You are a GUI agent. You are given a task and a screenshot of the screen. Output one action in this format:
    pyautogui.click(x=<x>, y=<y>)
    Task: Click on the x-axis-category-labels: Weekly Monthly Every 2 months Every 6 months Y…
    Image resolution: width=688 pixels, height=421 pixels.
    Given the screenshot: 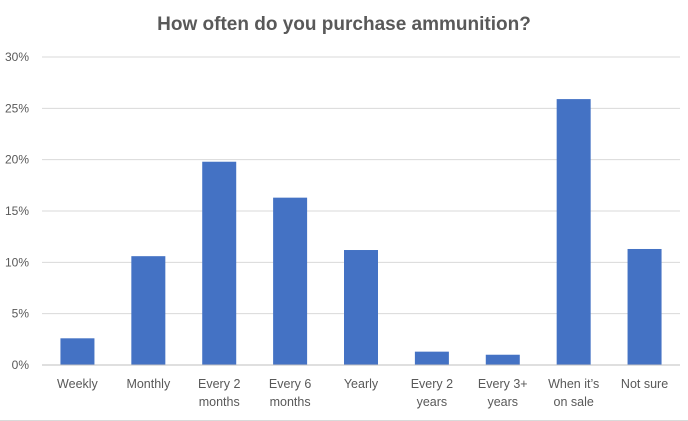 What is the action you would take?
    pyautogui.click(x=362, y=393)
    